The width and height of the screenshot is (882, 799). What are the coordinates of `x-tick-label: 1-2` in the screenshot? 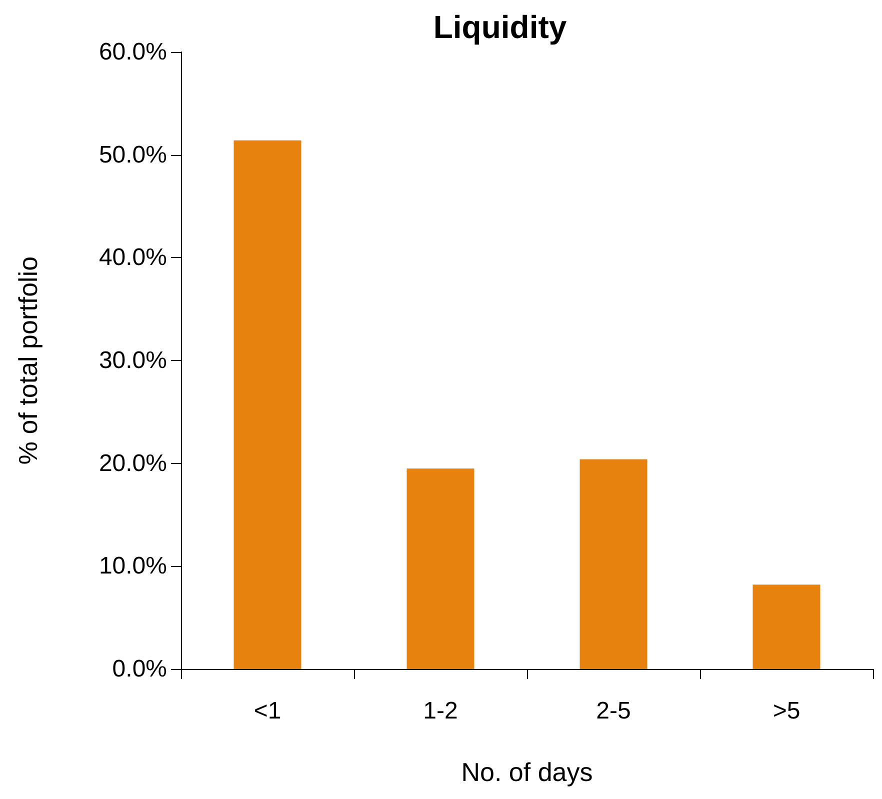 It's located at (440, 711).